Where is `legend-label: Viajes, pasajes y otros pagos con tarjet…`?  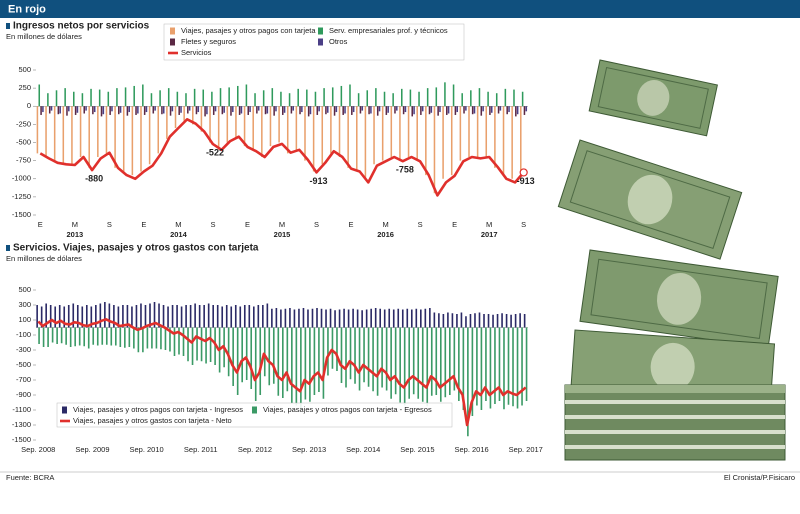
legend-label: Viajes, pasajes y otros pagos con tarjet… is located at coordinates (347, 409).